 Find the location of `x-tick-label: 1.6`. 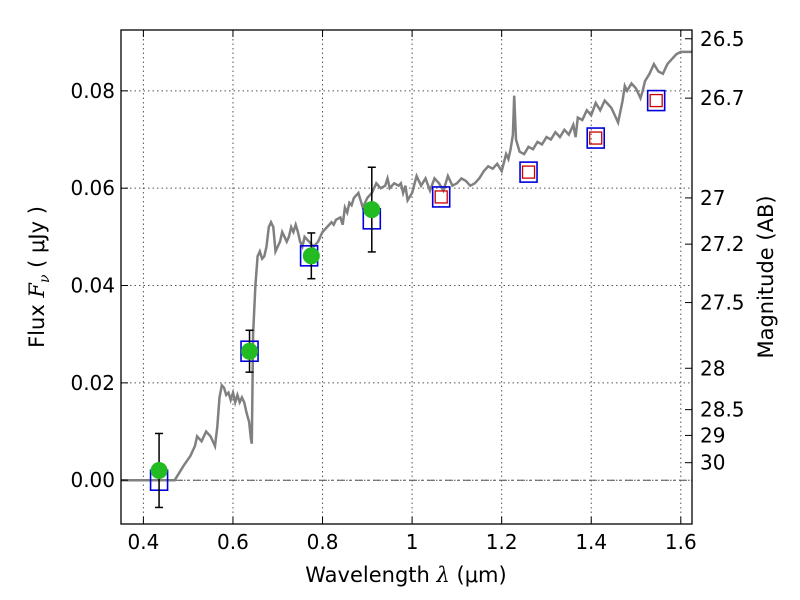

x-tick-label: 1.6 is located at coordinates (681, 542).